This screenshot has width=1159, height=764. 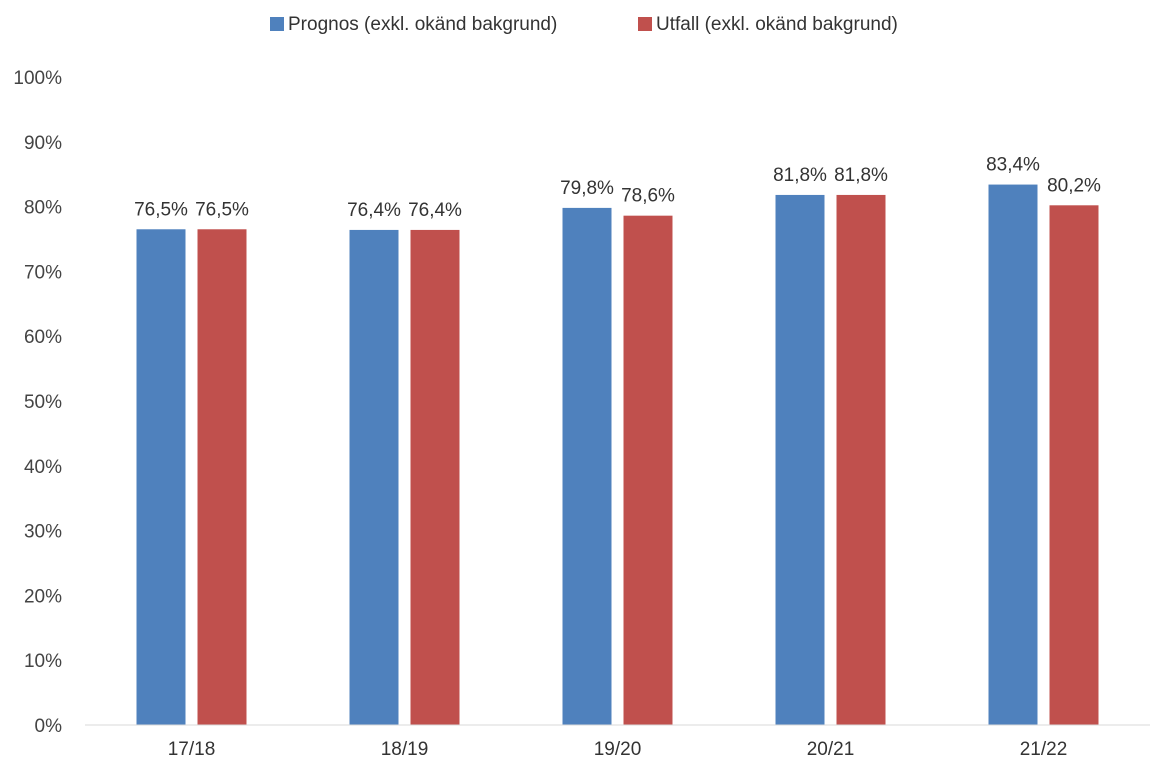 What do you see at coordinates (43, 467) in the screenshot?
I see `y-tick-label: 40%` at bounding box center [43, 467].